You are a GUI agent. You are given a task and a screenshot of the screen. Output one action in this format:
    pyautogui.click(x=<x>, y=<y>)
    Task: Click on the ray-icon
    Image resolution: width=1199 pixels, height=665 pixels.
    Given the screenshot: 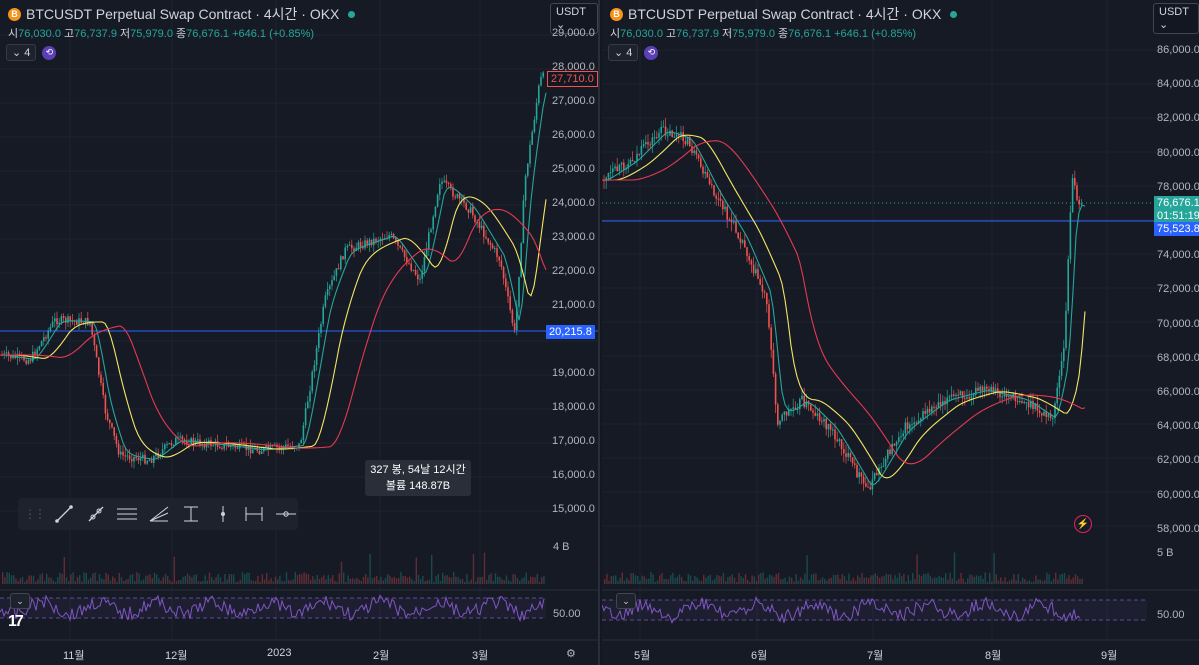 What is the action you would take?
    pyautogui.click(x=96, y=514)
    